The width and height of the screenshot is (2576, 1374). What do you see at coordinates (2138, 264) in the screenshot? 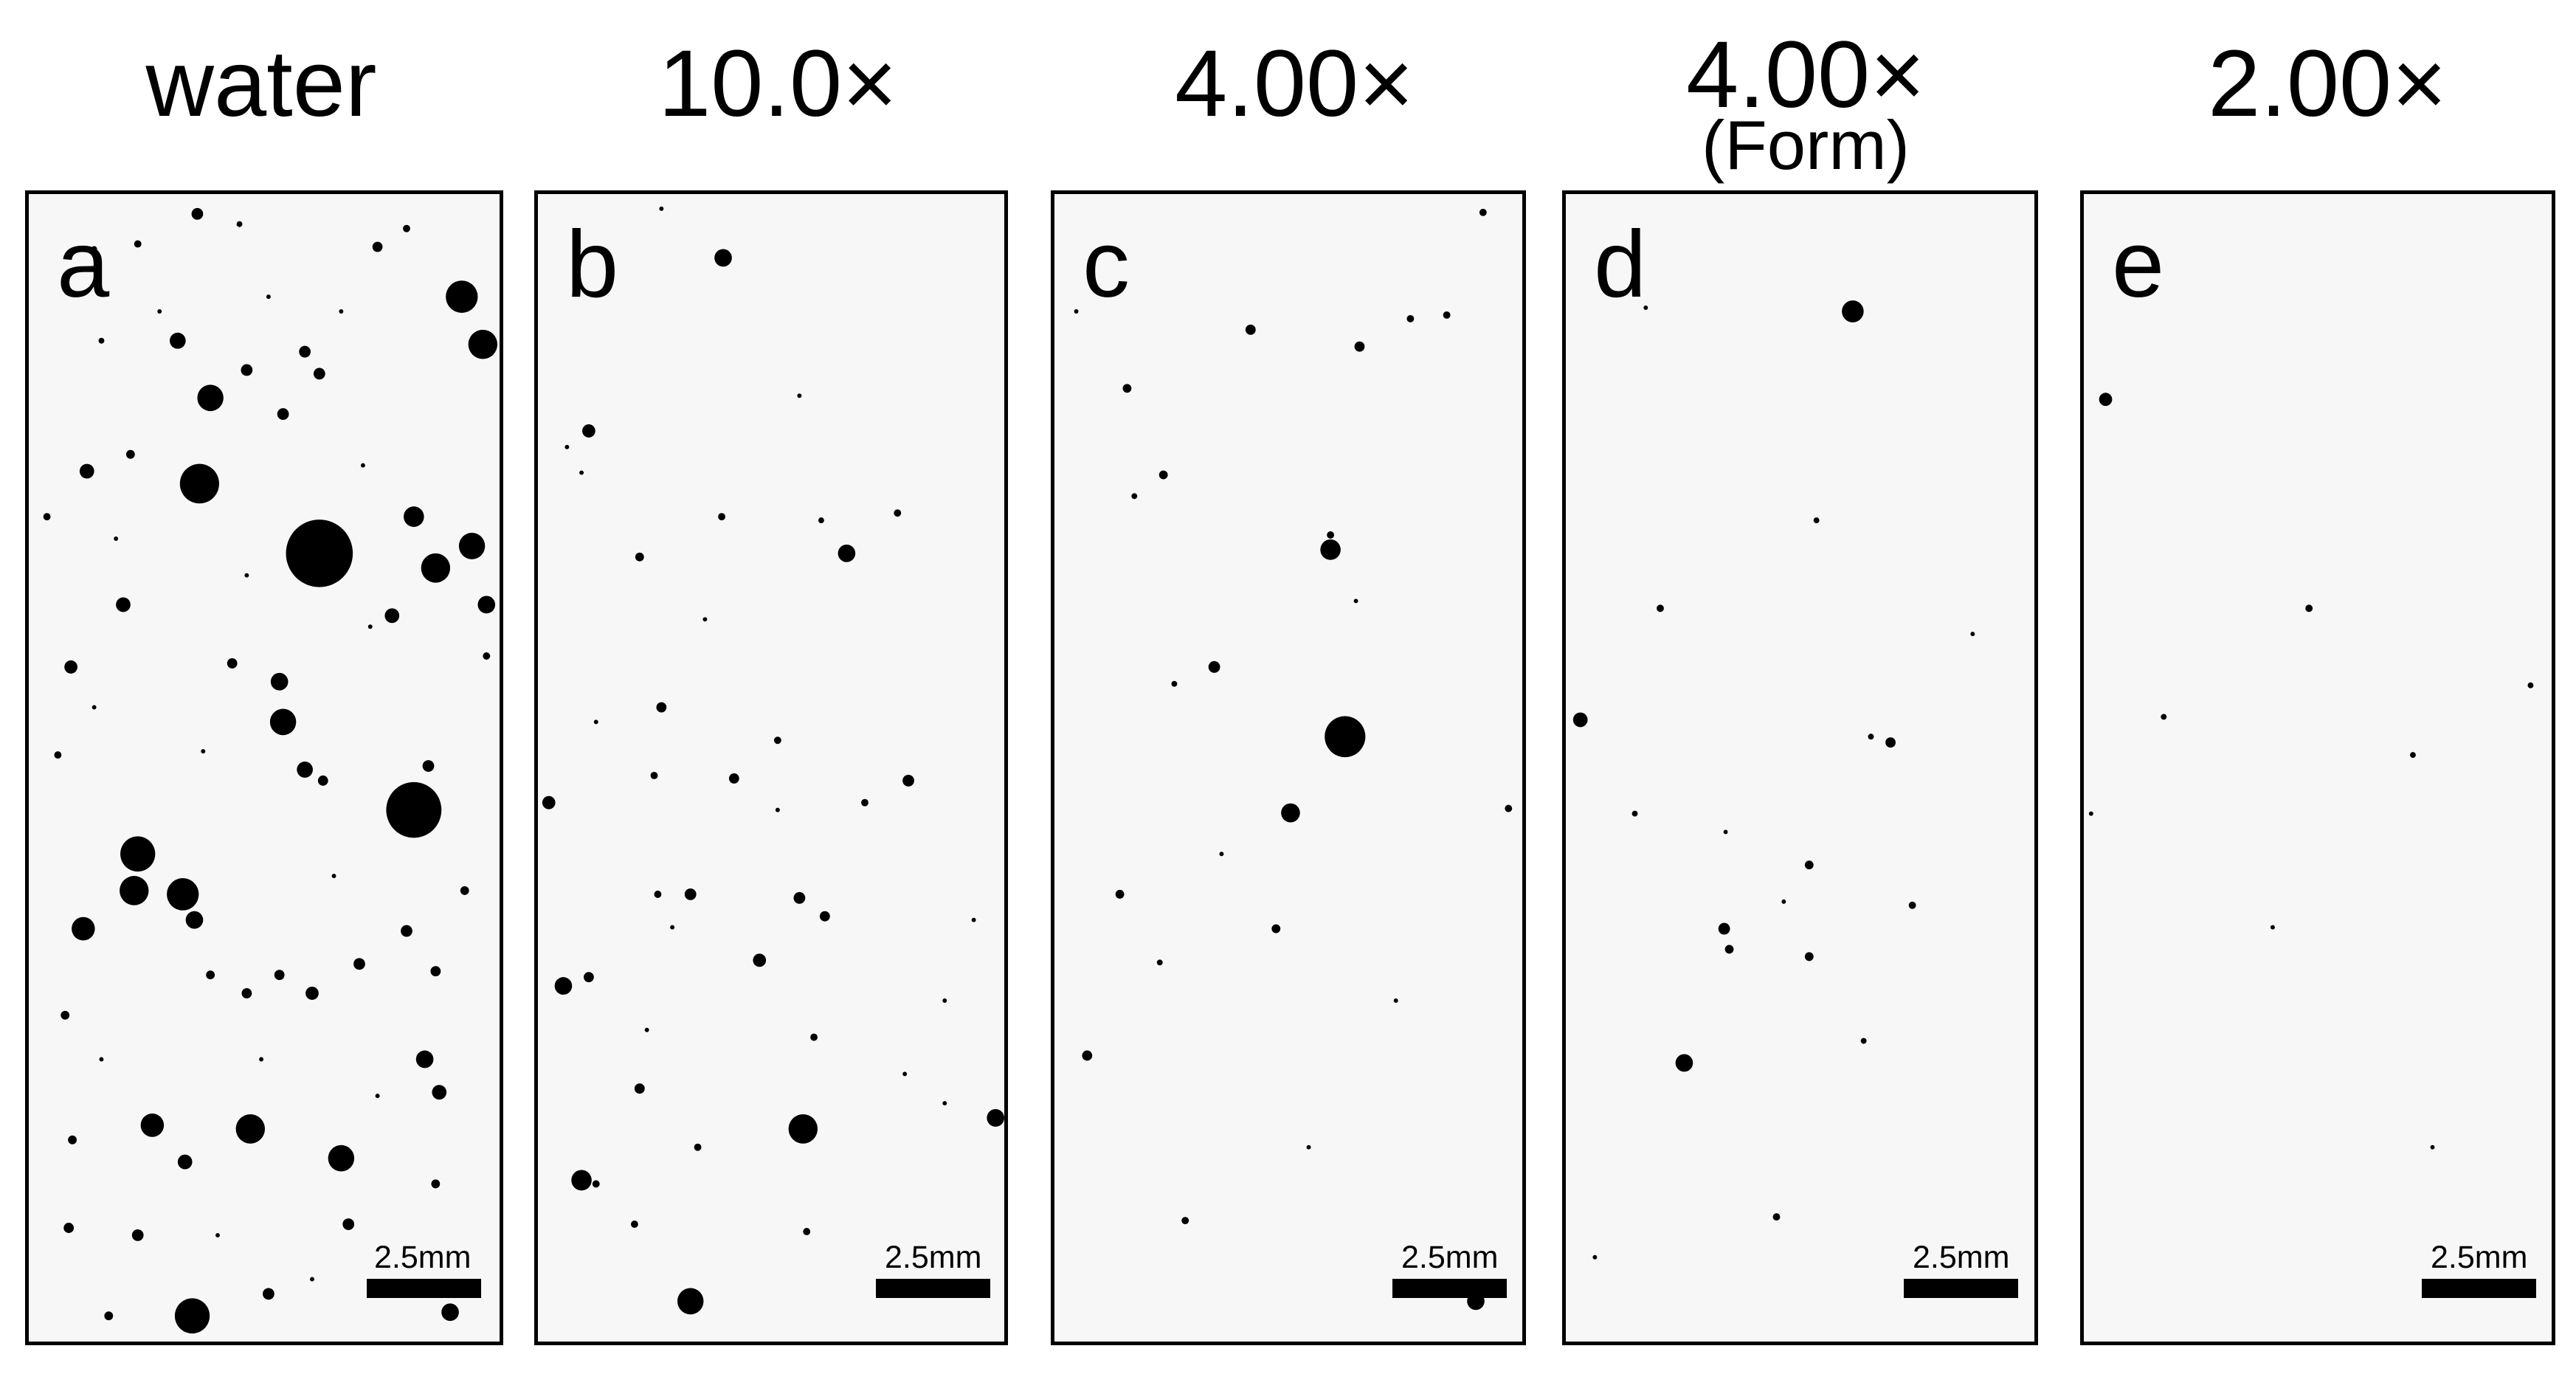
I see `panel-label-e: e` at bounding box center [2138, 264].